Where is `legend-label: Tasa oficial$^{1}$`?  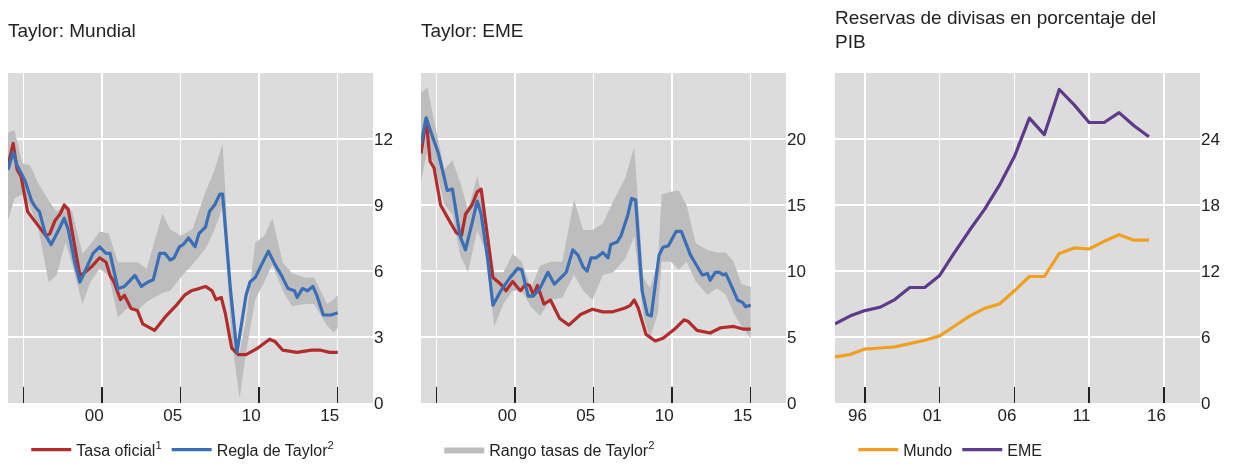
legend-label: Tasa oficial$^{1}$ is located at coordinates (119, 449).